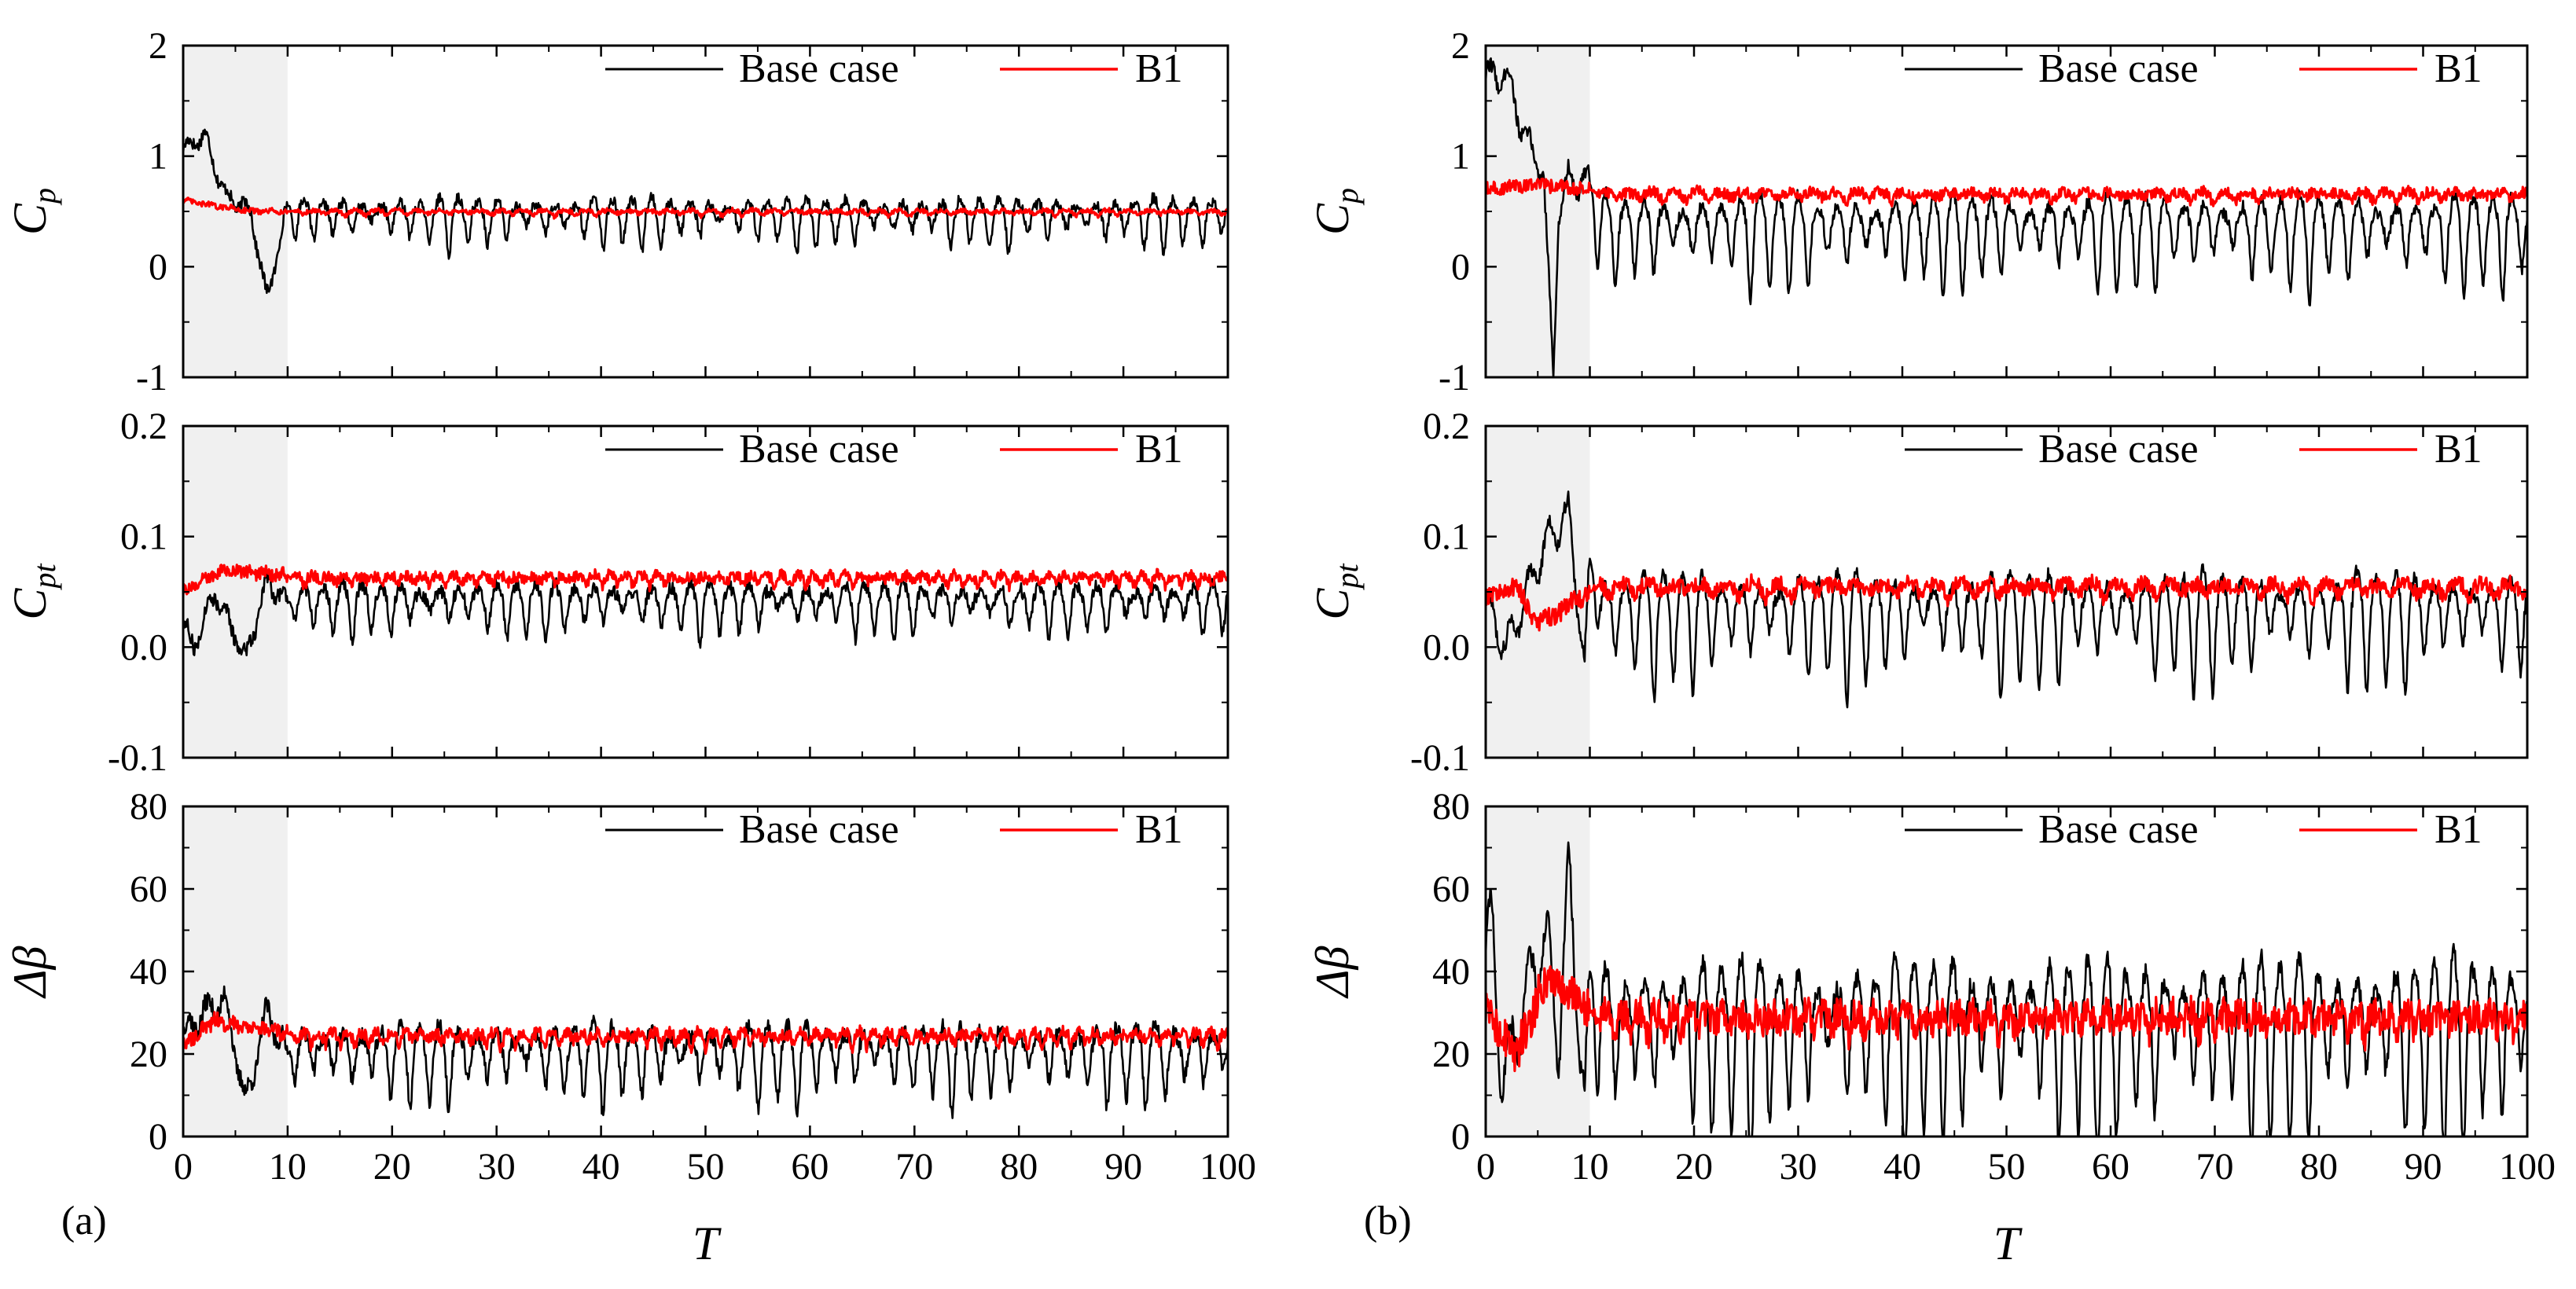  What do you see at coordinates (84, 1221) in the screenshot?
I see `panel-label: (a)` at bounding box center [84, 1221].